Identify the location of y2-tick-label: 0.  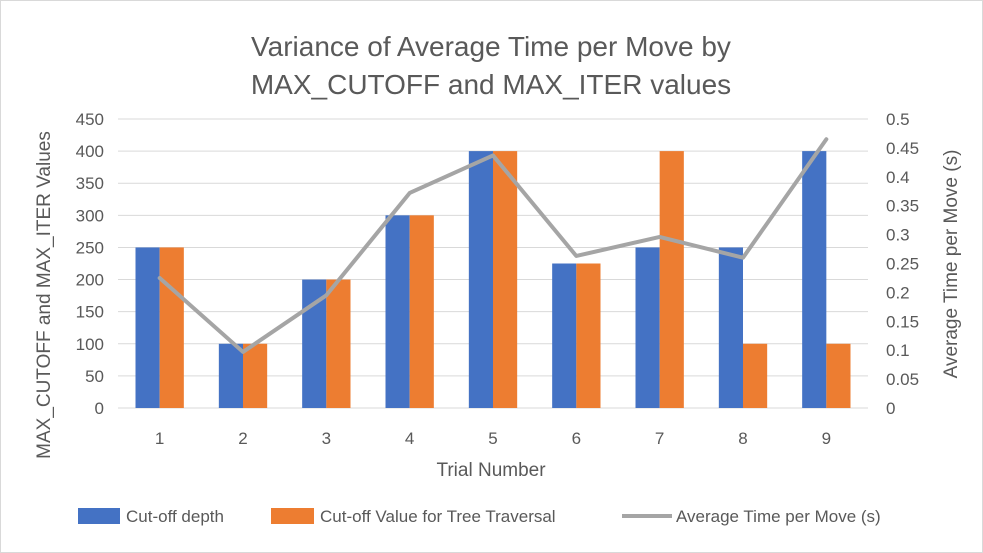
(890, 408).